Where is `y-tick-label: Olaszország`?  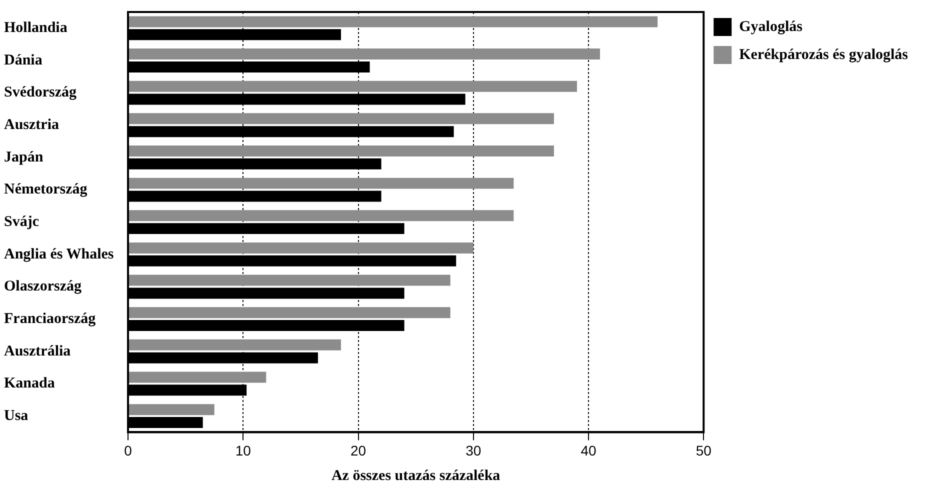 y-tick-label: Olaszország is located at coordinates (43, 286).